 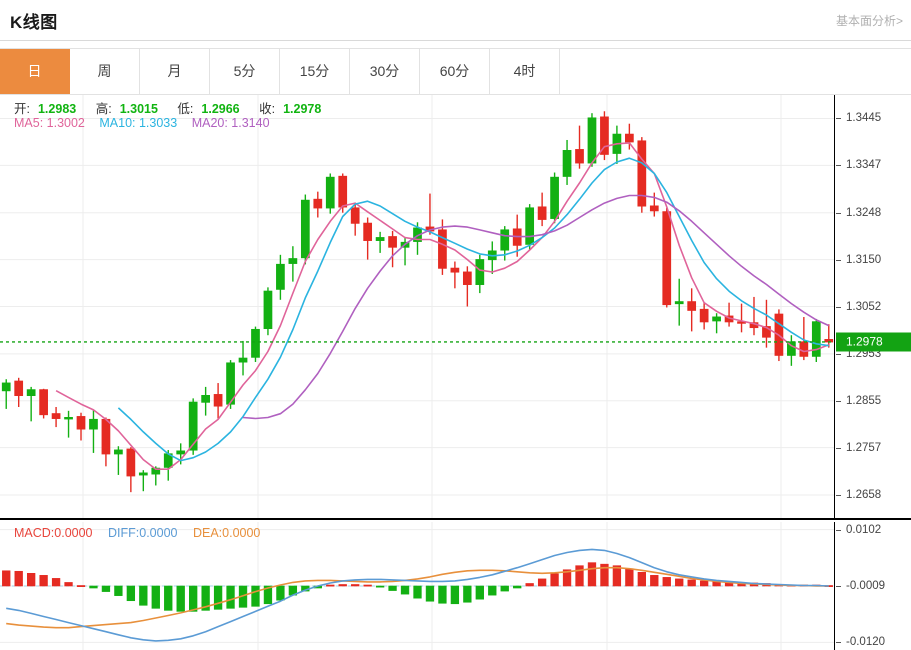 What do you see at coordinates (302, 109) in the screenshot?
I see `close-value: 1.2978` at bounding box center [302, 109].